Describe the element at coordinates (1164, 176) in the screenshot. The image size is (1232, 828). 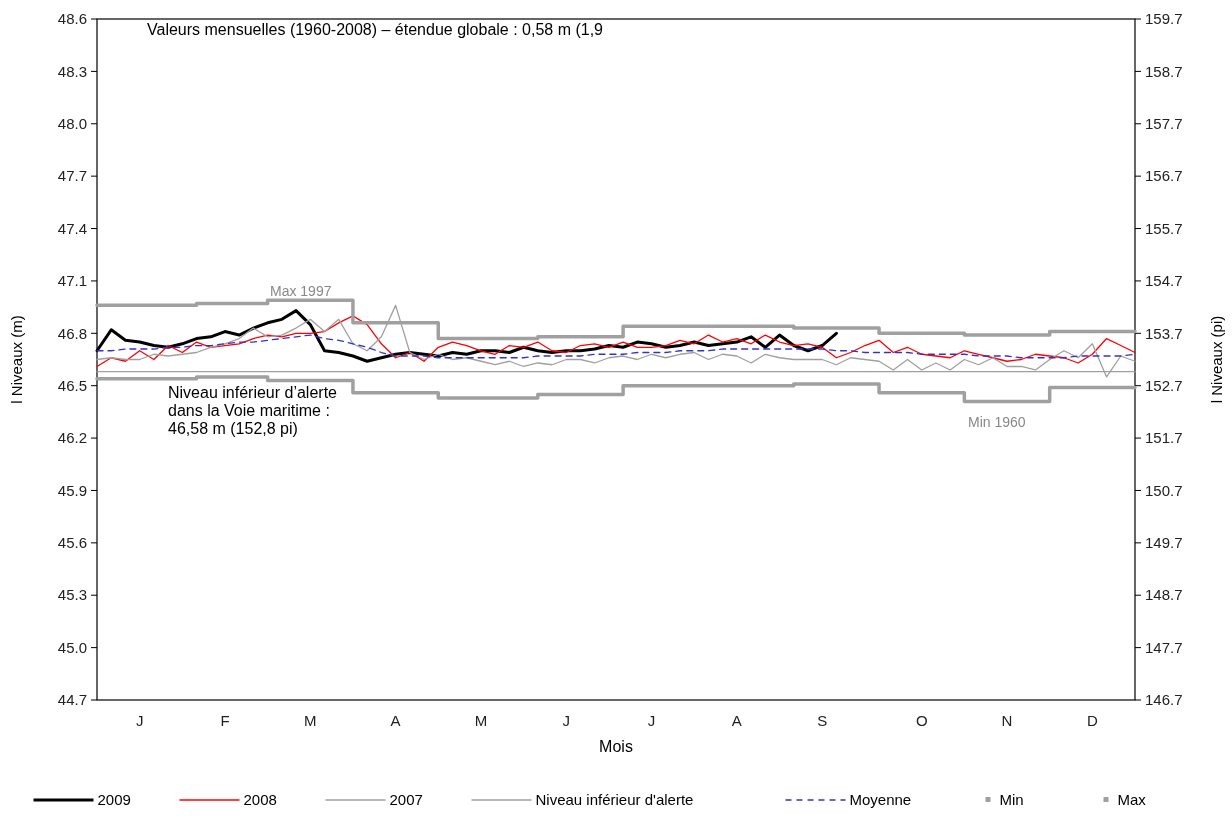
I see `y2-tick-label: 156.7` at that location.